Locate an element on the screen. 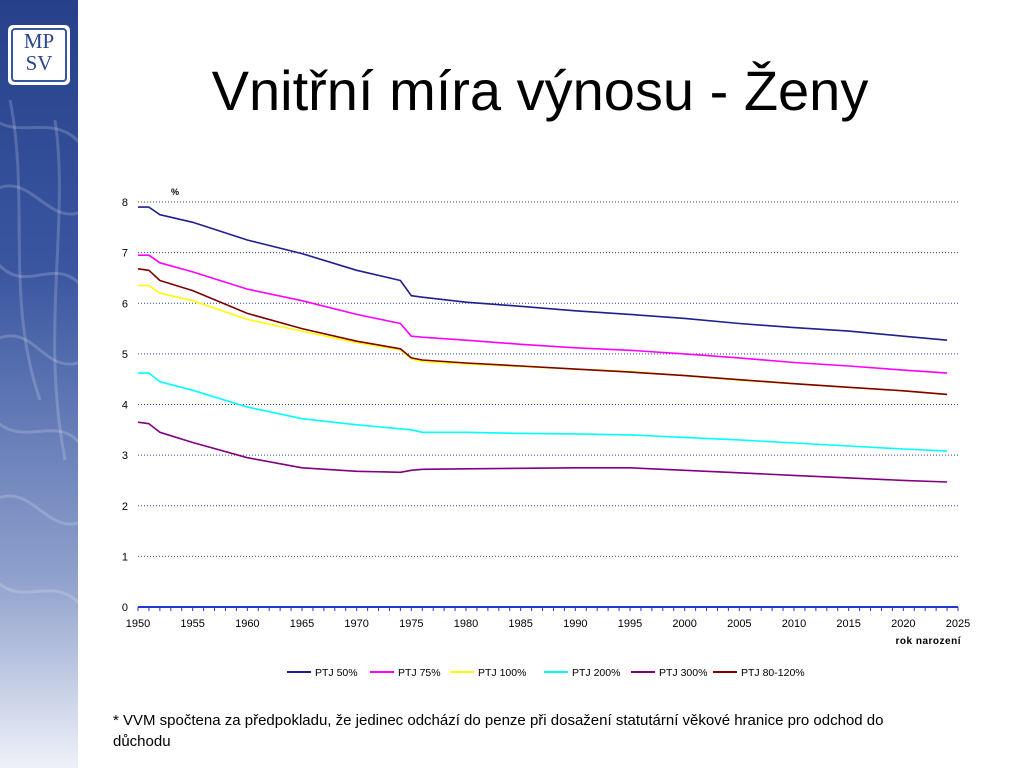  legend-label: PTJ 100% is located at coordinates (502, 673).